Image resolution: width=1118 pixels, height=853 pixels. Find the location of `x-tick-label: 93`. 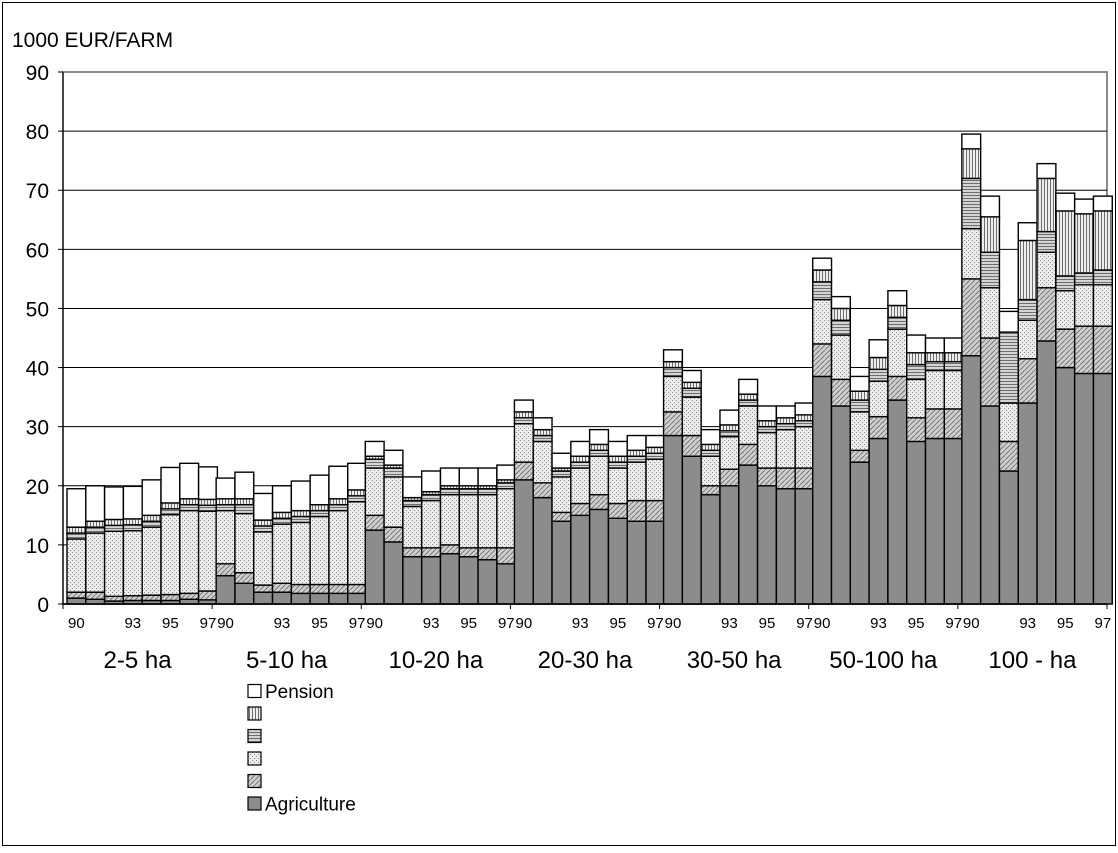

x-tick-label: 93 is located at coordinates (878, 623).